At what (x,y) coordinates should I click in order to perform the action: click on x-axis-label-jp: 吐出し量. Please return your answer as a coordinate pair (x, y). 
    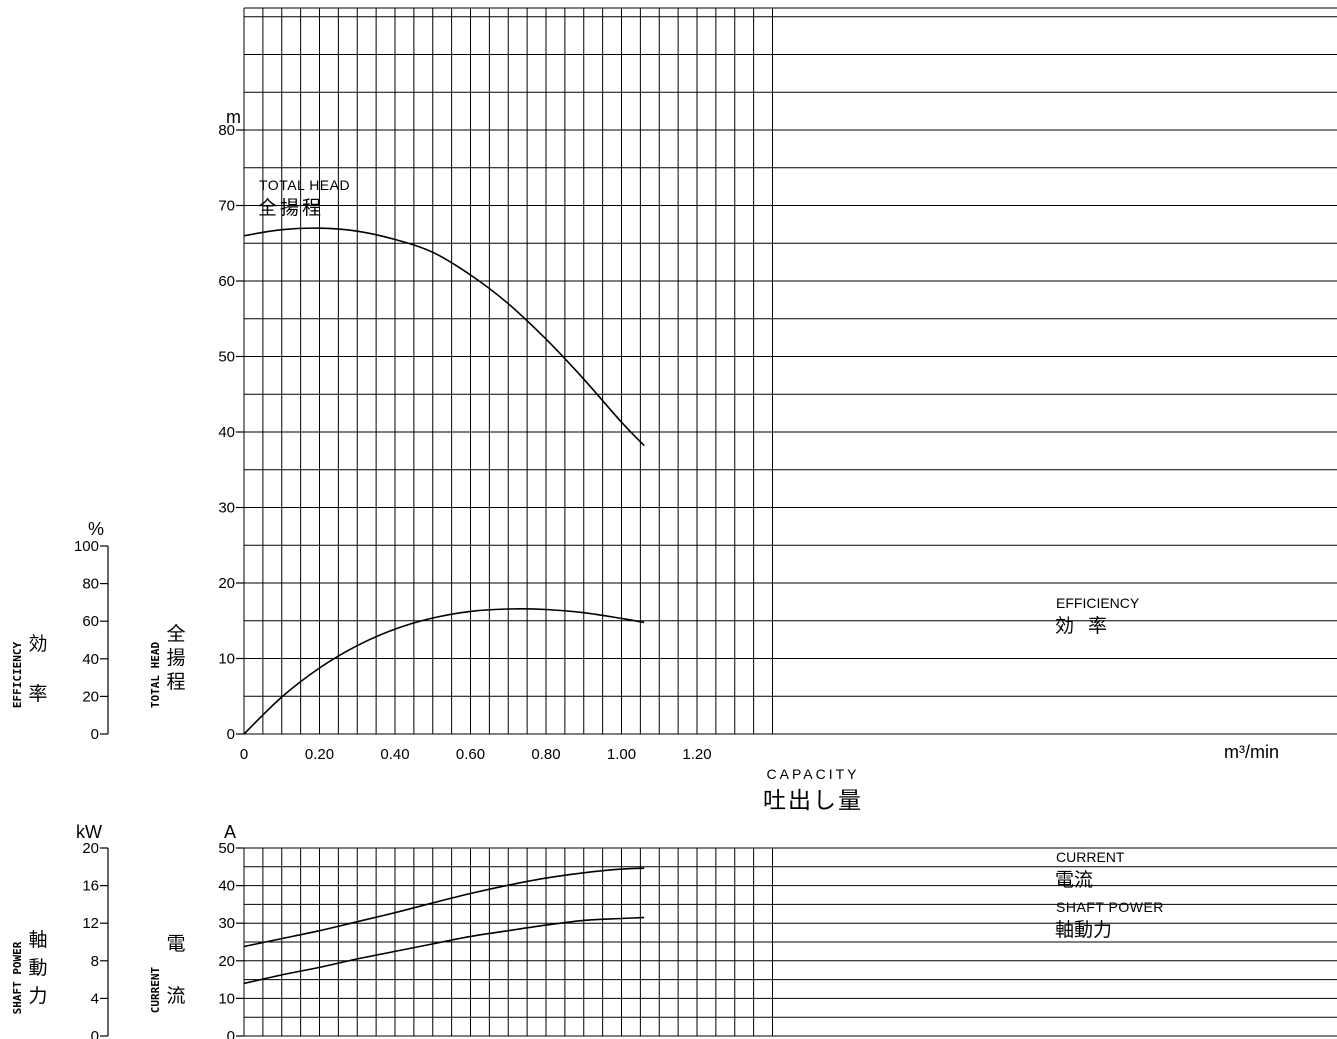
    Looking at the image, I should click on (813, 801).